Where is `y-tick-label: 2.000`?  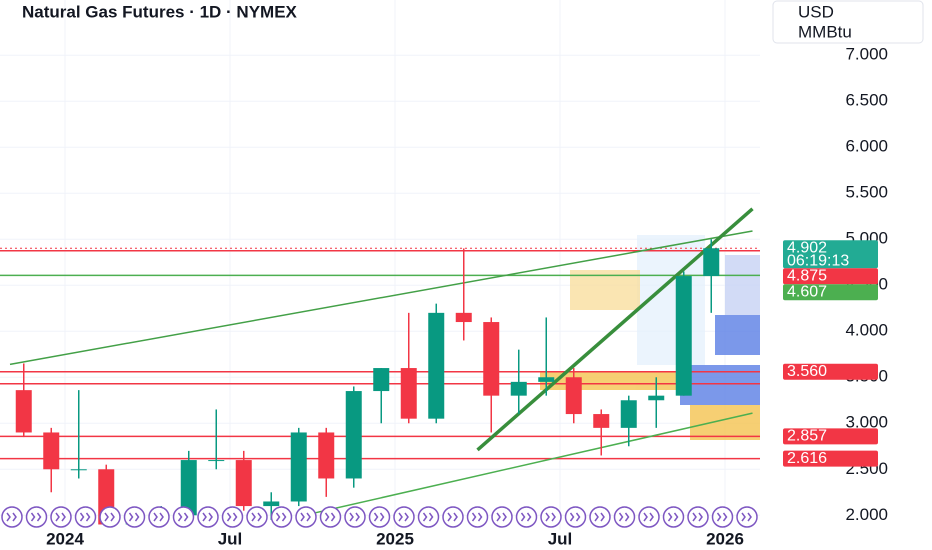 y-tick-label: 2.000 is located at coordinates (866, 514).